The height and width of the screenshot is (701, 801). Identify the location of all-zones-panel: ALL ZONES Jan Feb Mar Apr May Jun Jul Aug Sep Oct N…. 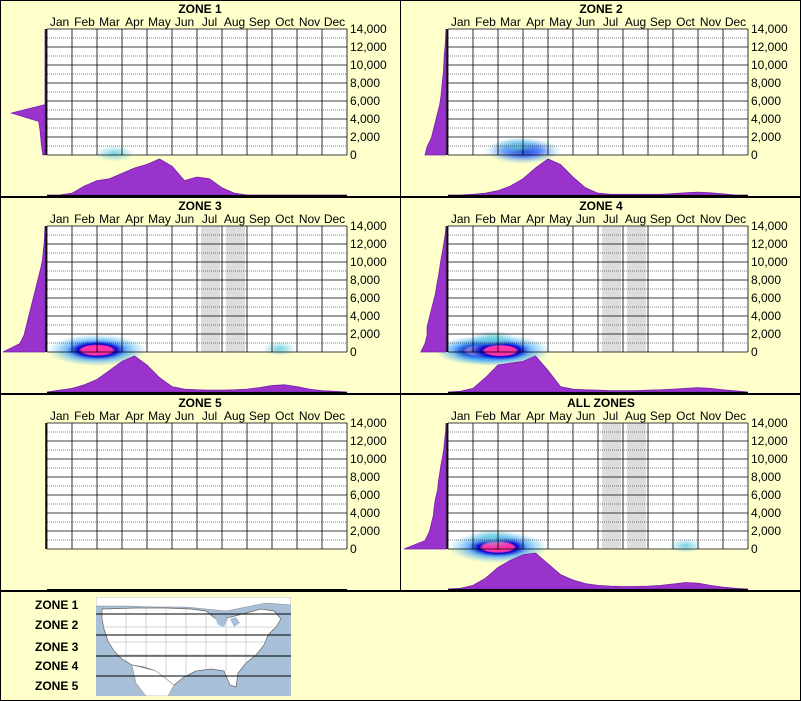
(601, 492).